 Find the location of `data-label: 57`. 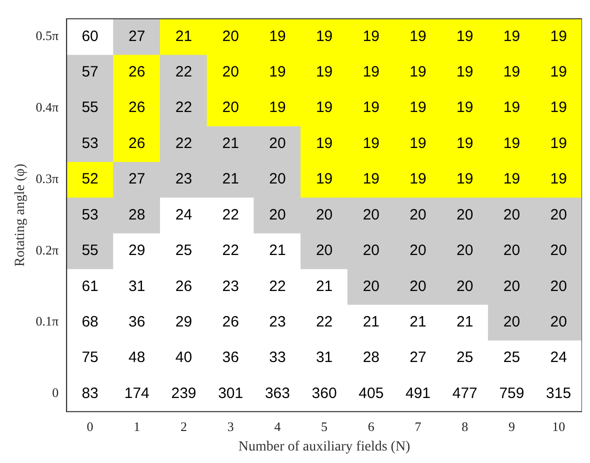

data-label: 57 is located at coordinates (90, 72).